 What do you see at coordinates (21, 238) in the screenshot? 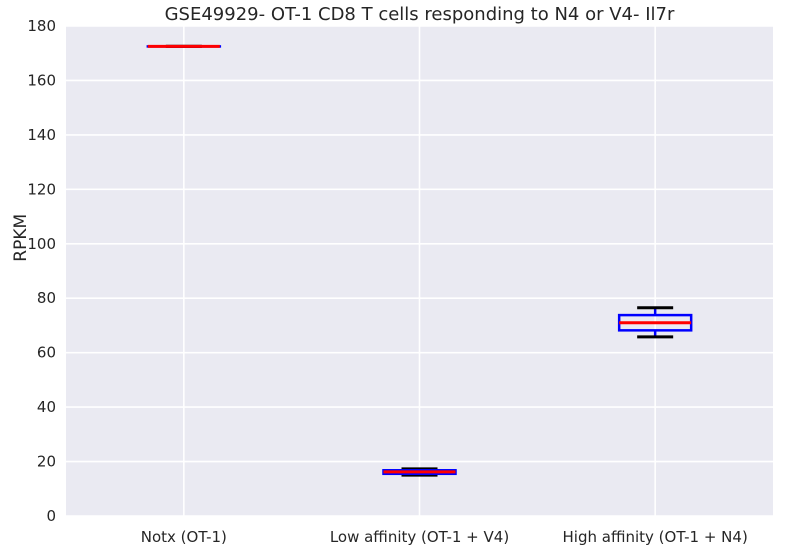
I see `y-axis-label: RPKM` at bounding box center [21, 238].